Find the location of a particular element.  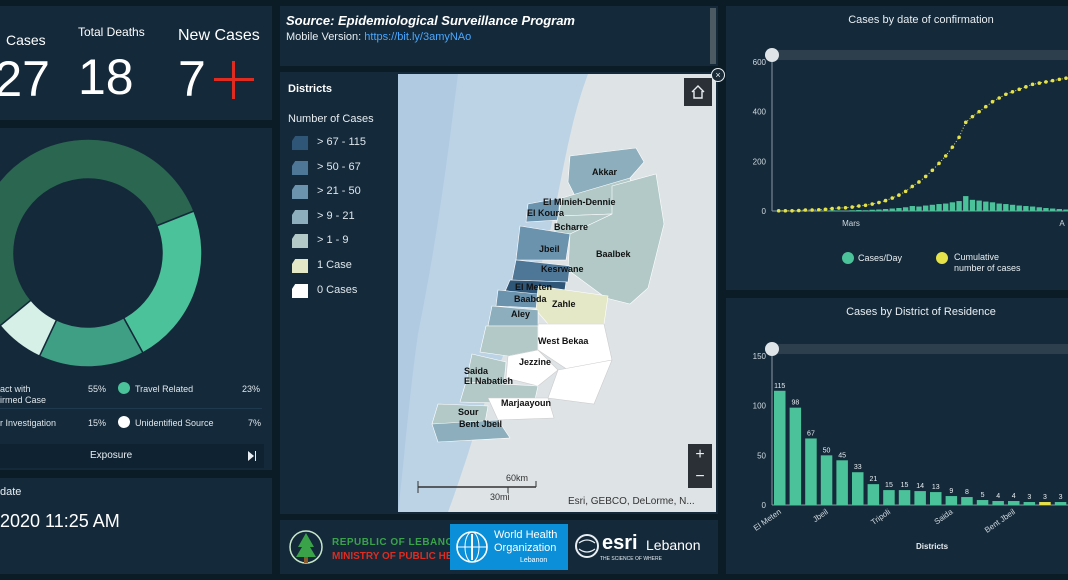

y-range-slider-handle is located at coordinates (772, 55).